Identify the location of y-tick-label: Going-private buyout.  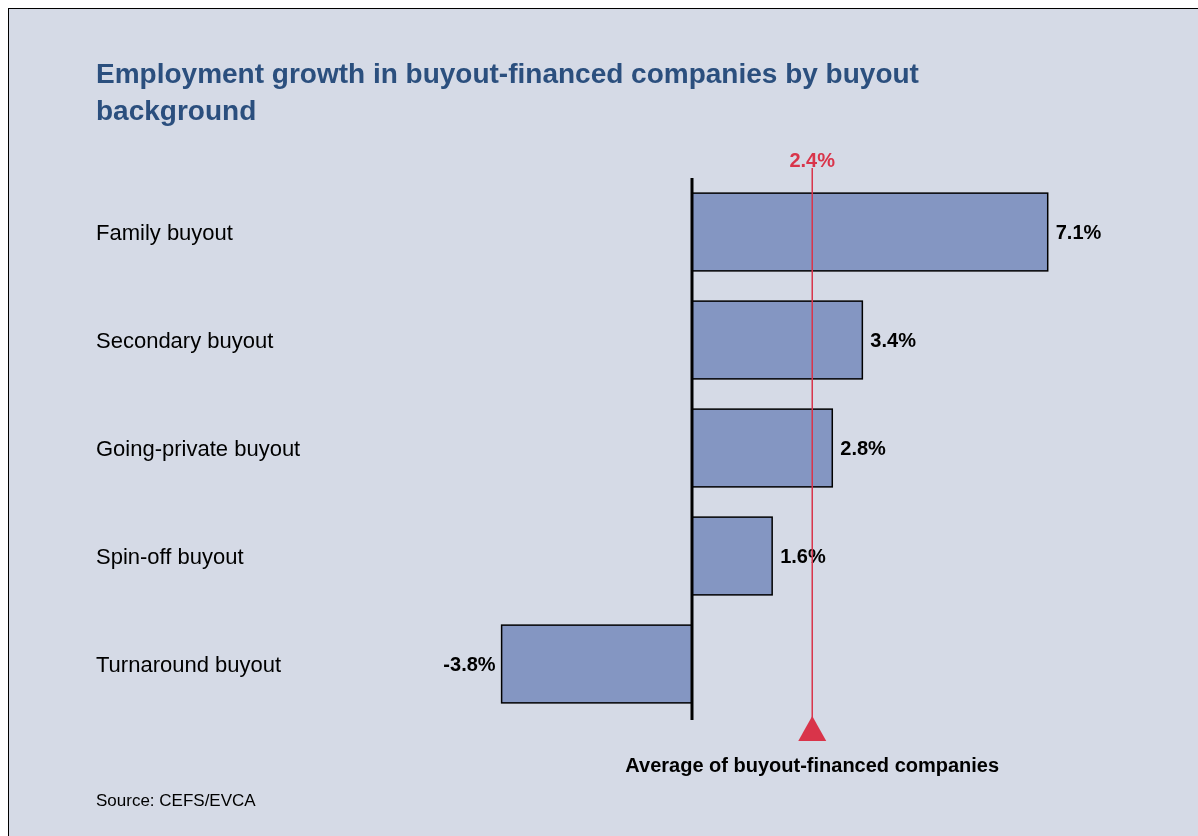
(198, 448).